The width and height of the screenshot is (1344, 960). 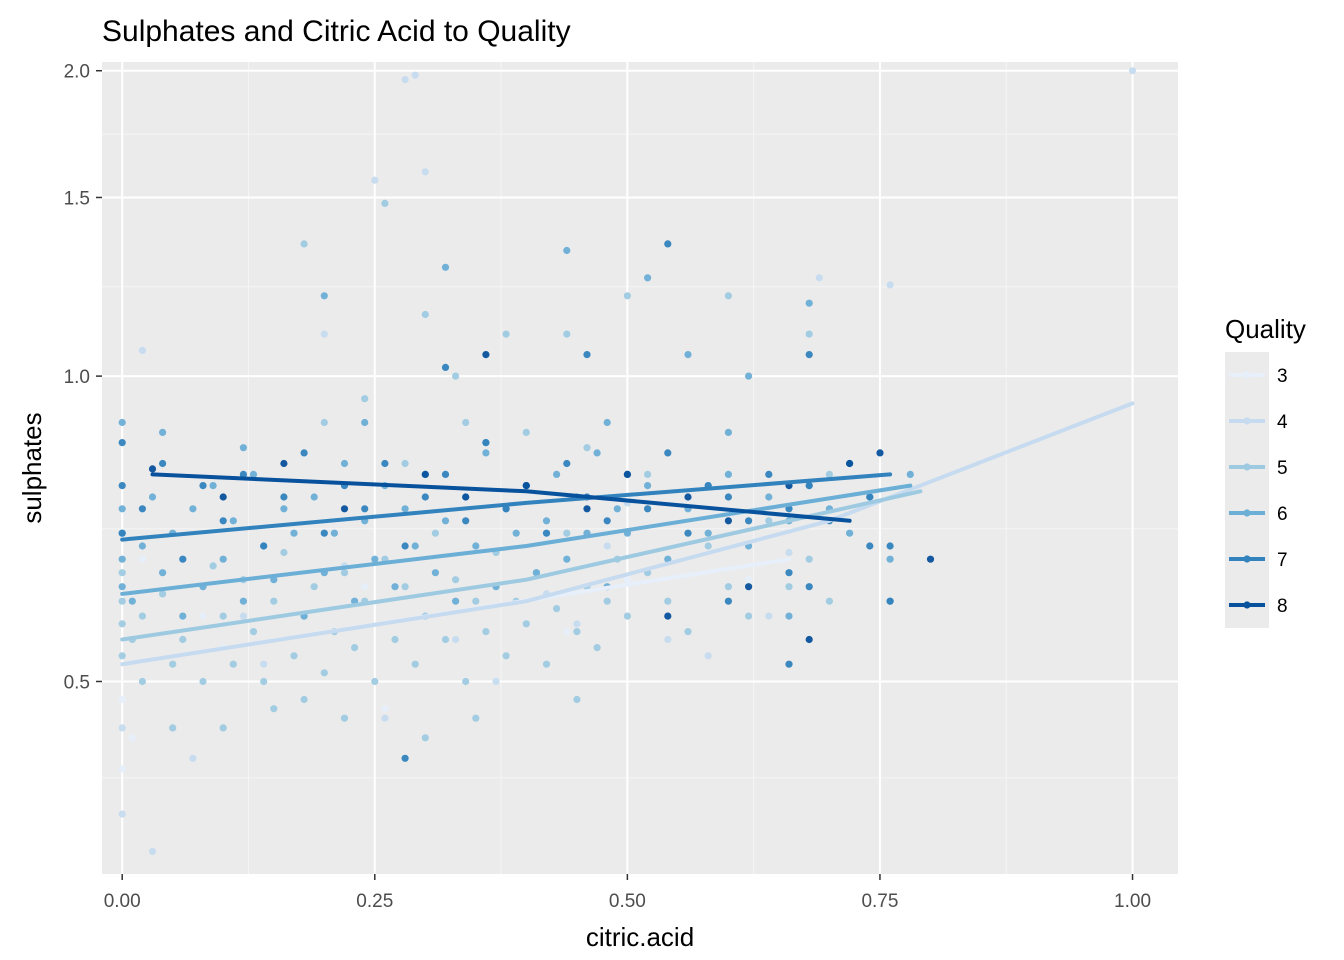 I want to click on legend-label: 7, so click(x=1282, y=560).